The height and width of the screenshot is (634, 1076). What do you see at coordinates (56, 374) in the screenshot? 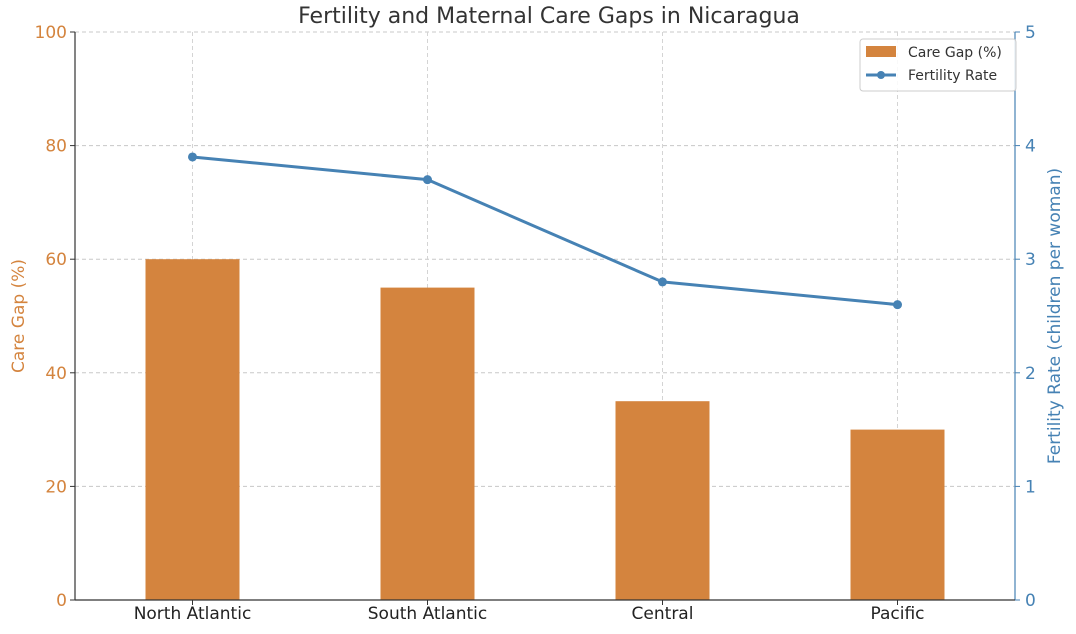
I see `tick-label-left: 40` at bounding box center [56, 374].